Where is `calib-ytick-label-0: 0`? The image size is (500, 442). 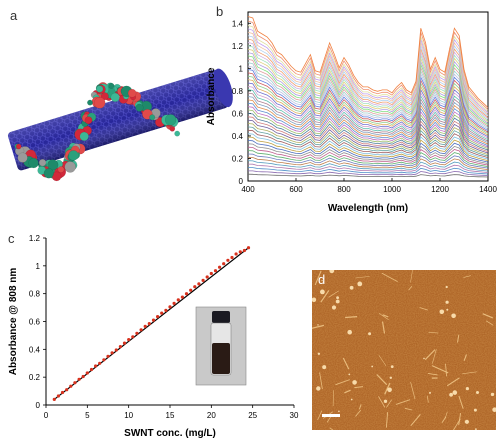
calib-ytick-label-0: 0 is located at coordinates (38, 405).